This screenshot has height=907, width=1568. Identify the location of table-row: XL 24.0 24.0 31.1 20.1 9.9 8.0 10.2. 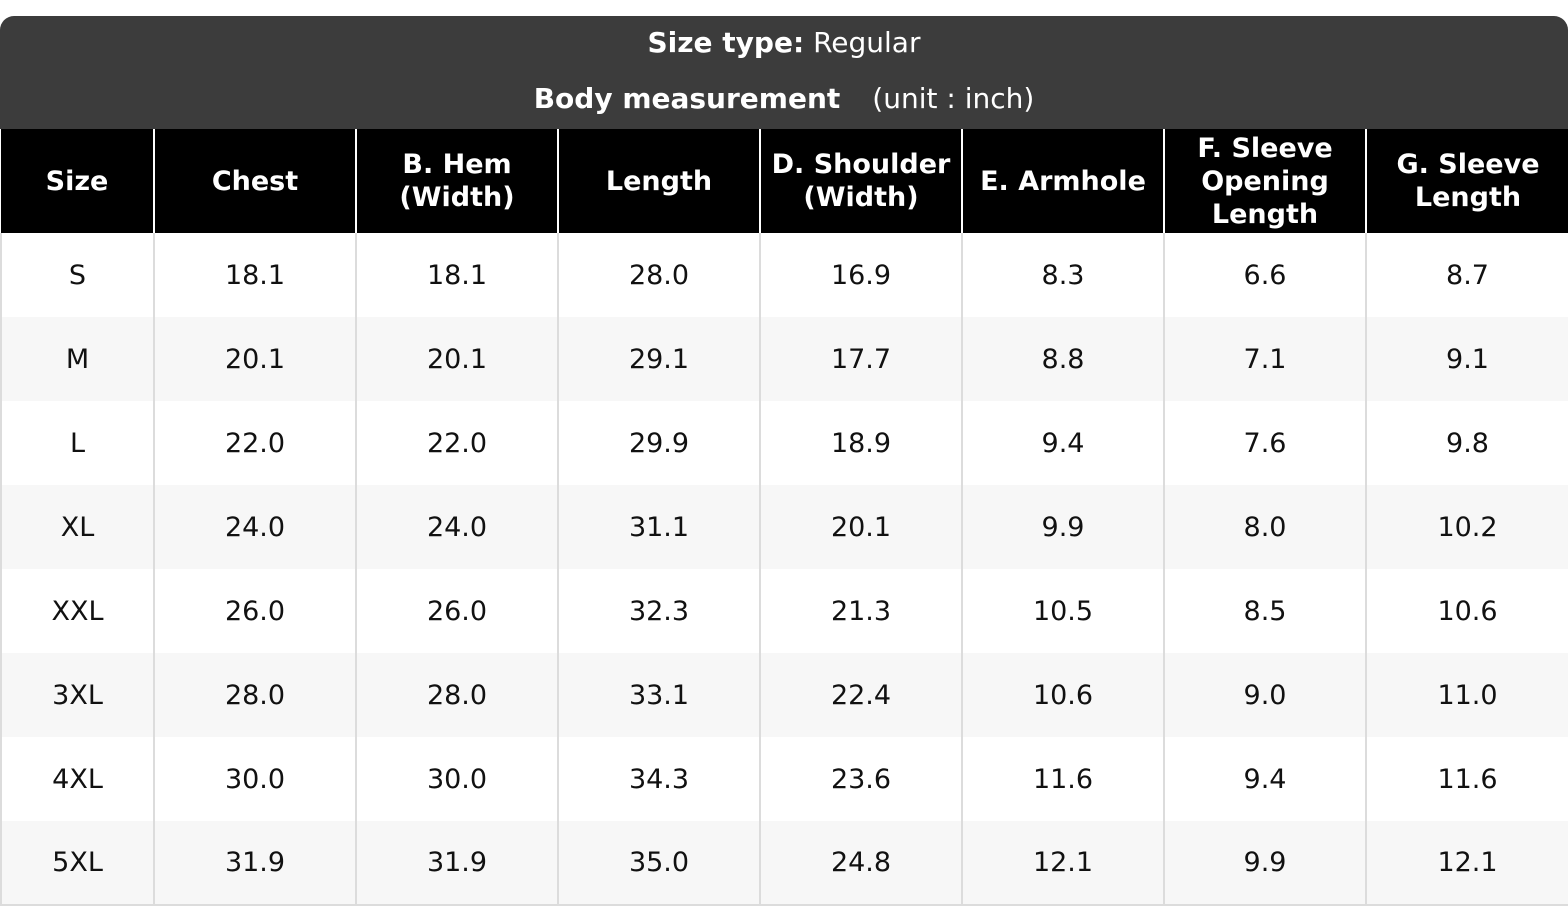
(784, 527).